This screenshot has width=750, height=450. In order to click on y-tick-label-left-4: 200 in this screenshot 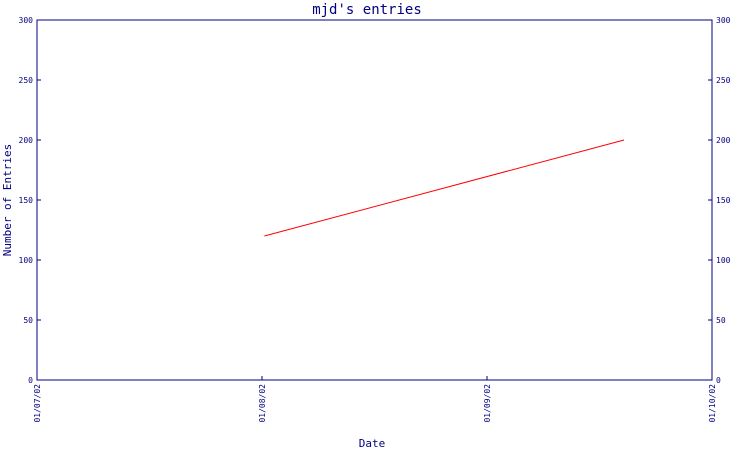, I will do `click(26, 140)`.